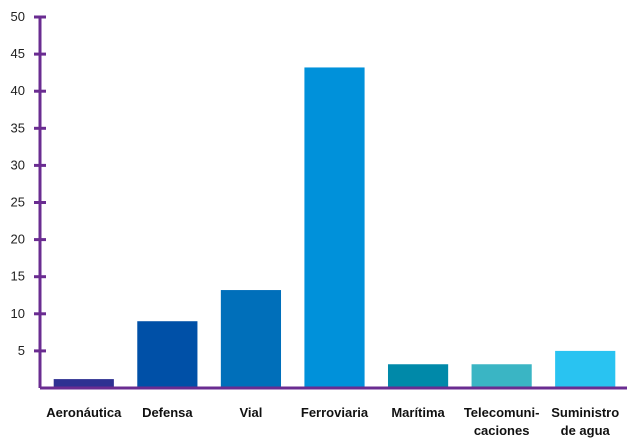  Describe the element at coordinates (18, 239) in the screenshot. I see `y-tick-label: 20` at that location.